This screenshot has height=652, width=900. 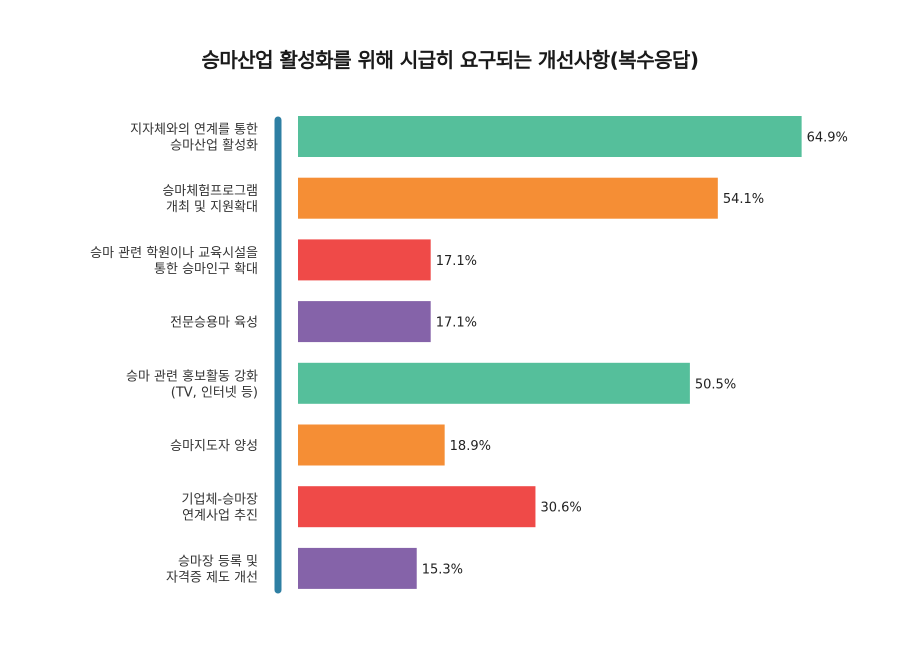 What do you see at coordinates (715, 384) in the screenshot?
I see `value-label-5: 50.5%` at bounding box center [715, 384].